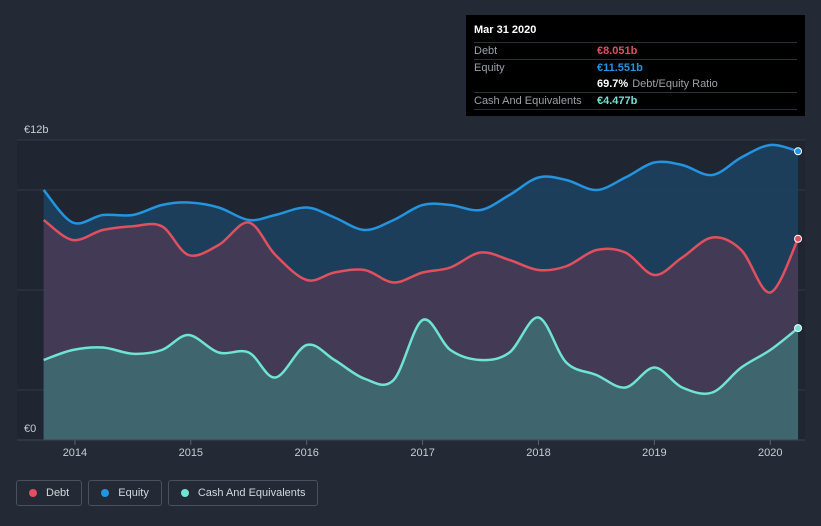 The image size is (821, 526). Describe the element at coordinates (538, 453) in the screenshot. I see `x-tick-label: 2018` at that location.